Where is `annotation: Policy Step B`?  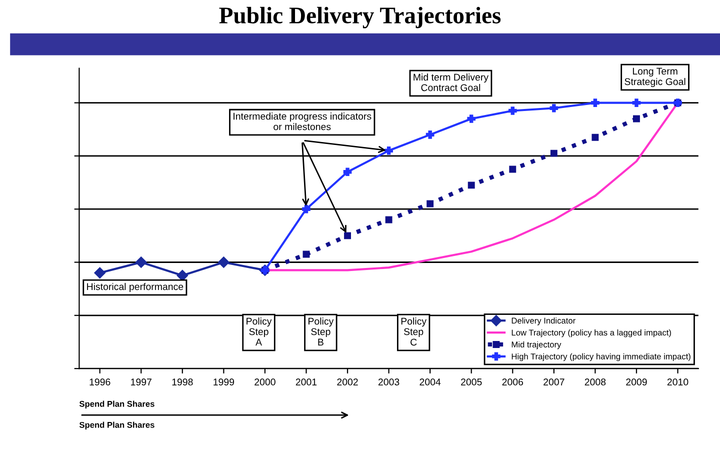 annotation: Policy Step B is located at coordinates (321, 332).